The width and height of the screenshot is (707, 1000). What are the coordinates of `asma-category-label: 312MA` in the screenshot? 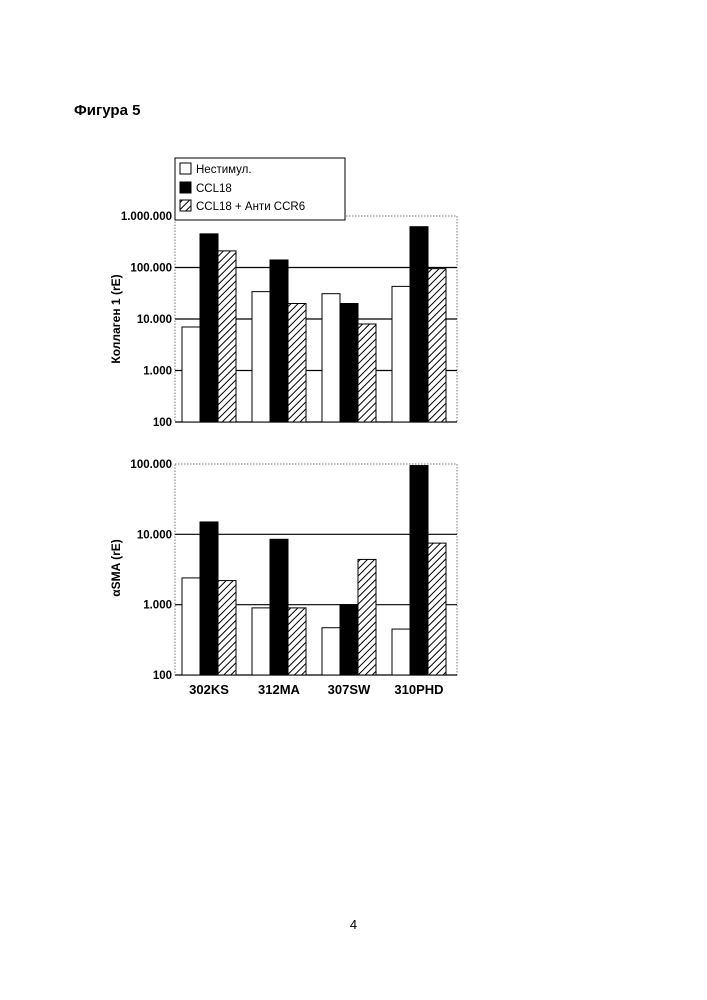 It's located at (279, 689).